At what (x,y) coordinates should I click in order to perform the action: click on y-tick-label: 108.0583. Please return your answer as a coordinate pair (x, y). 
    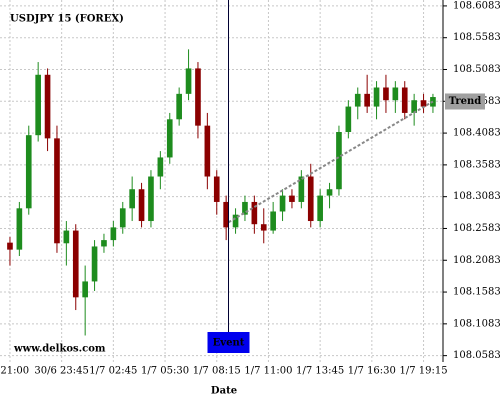
    Looking at the image, I should click on (476, 355).